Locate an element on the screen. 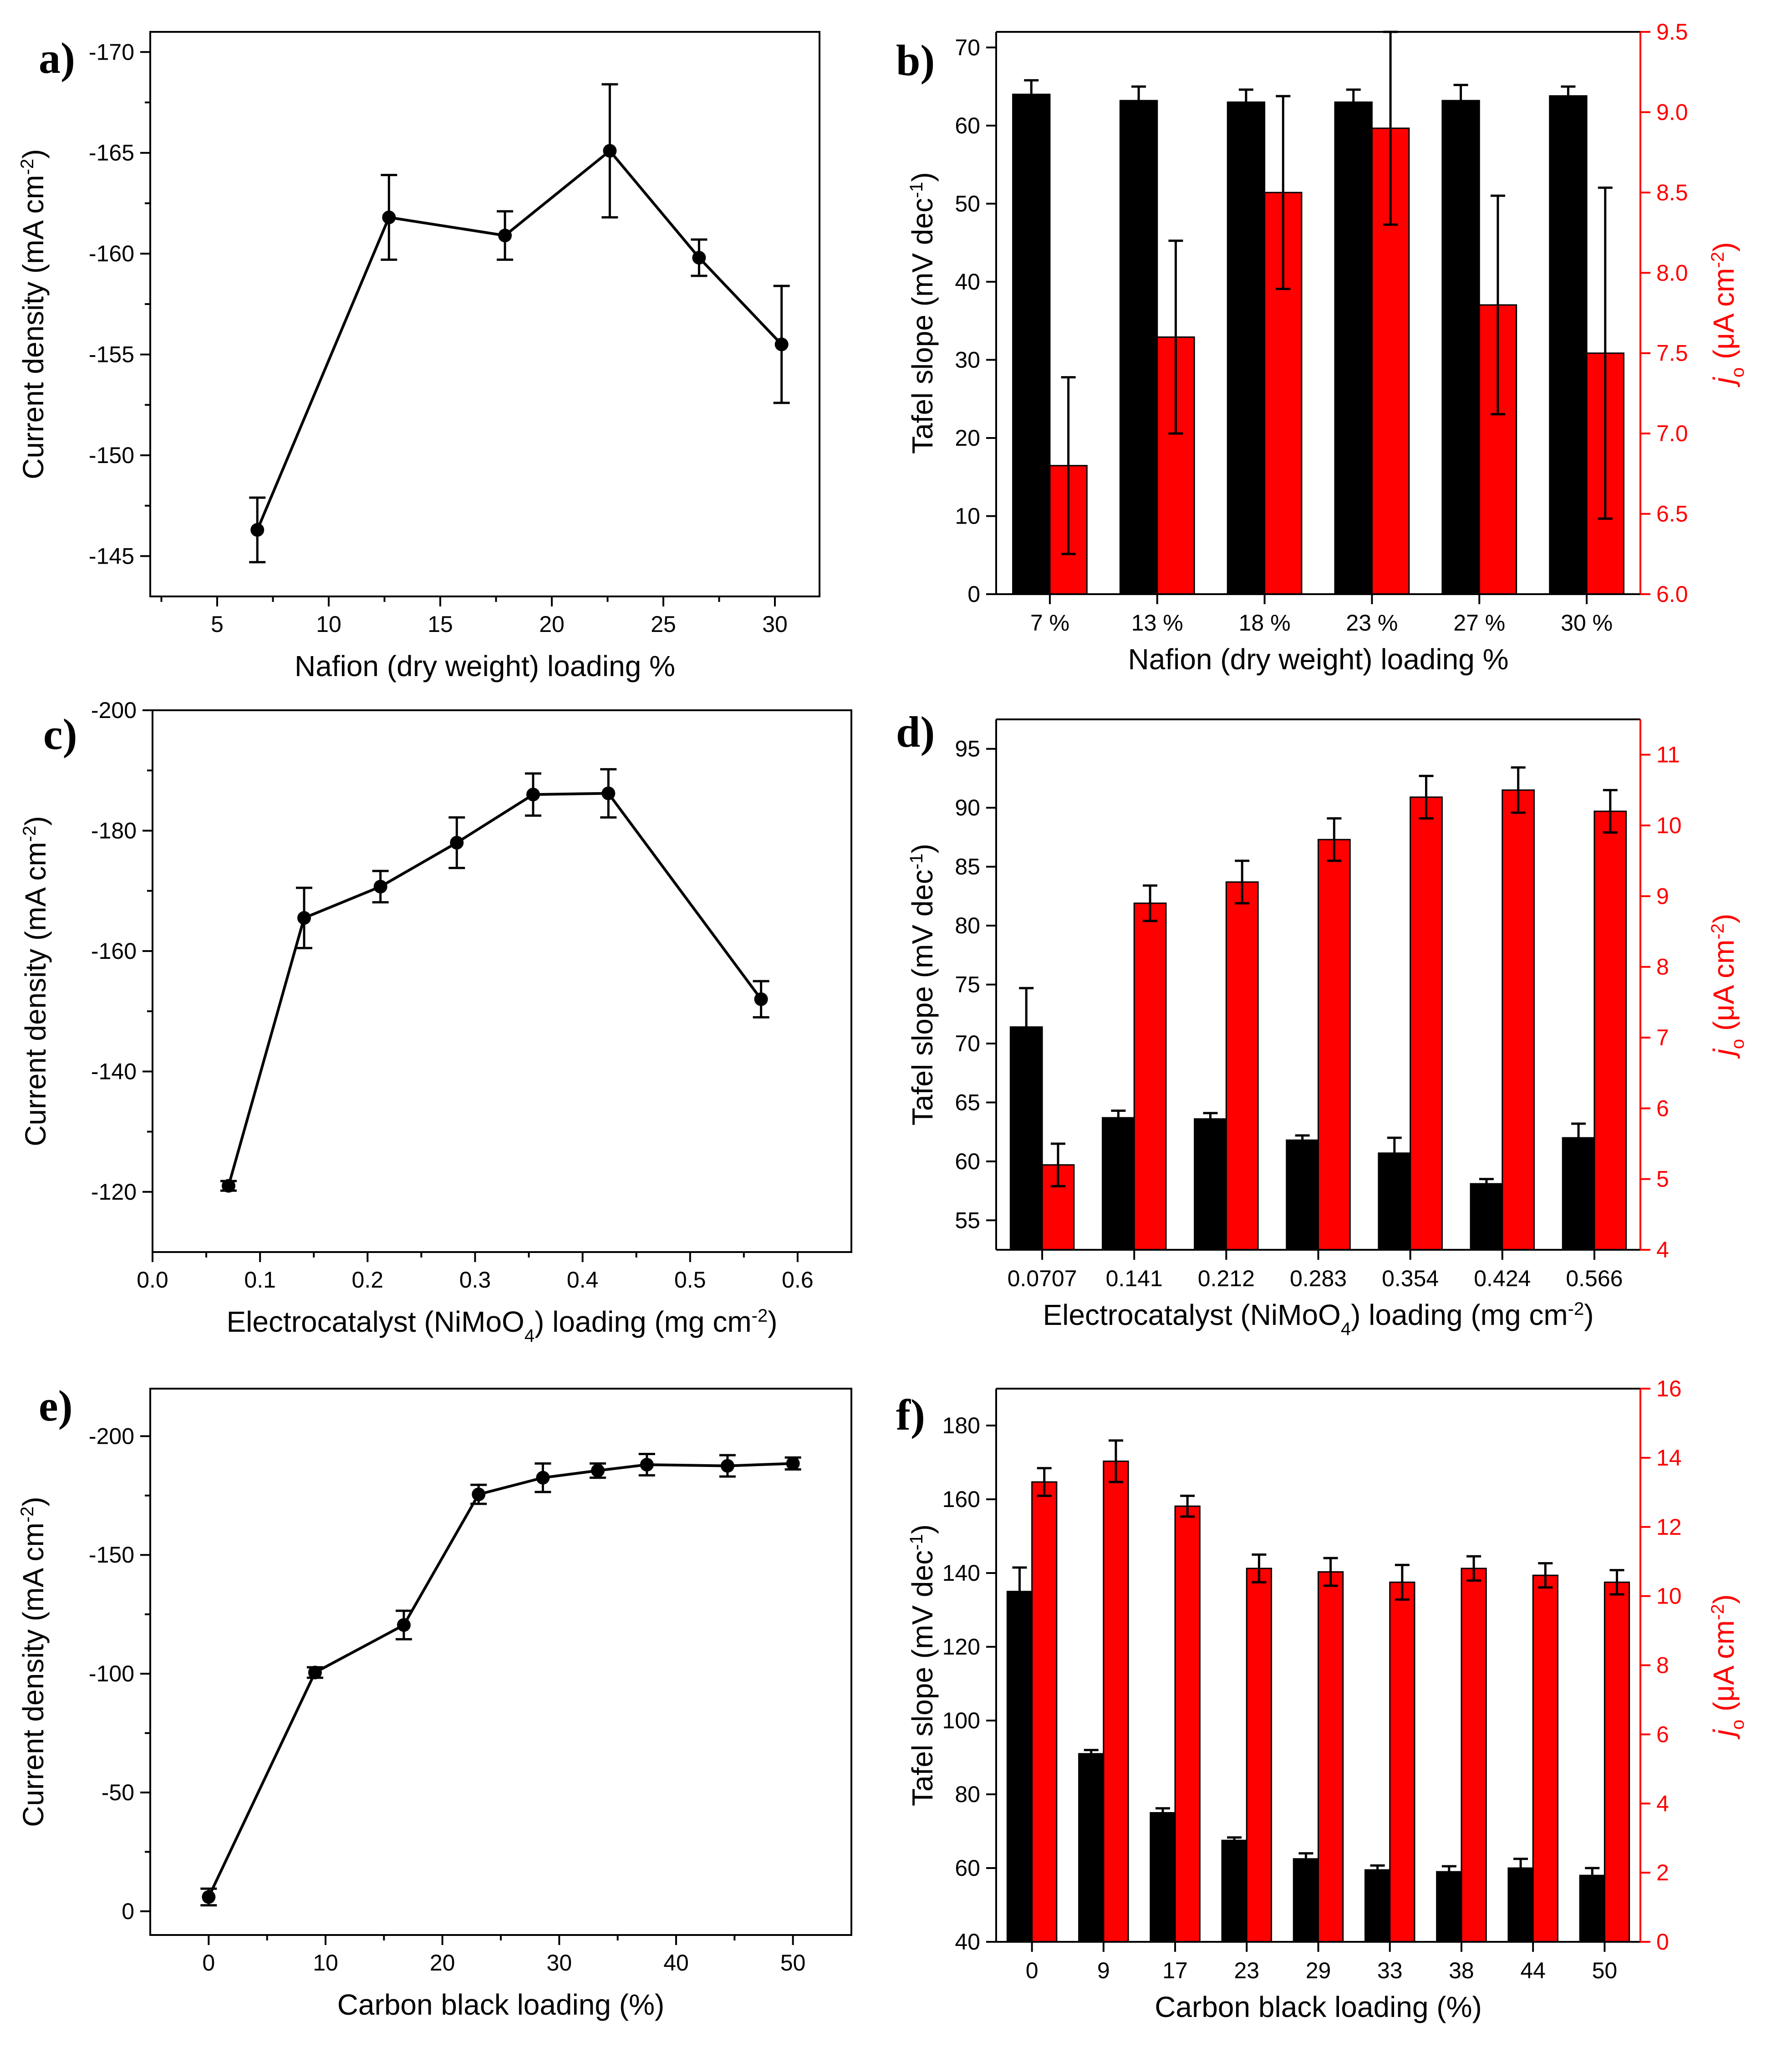  y-tick-label: -120 is located at coordinates (114, 1192).